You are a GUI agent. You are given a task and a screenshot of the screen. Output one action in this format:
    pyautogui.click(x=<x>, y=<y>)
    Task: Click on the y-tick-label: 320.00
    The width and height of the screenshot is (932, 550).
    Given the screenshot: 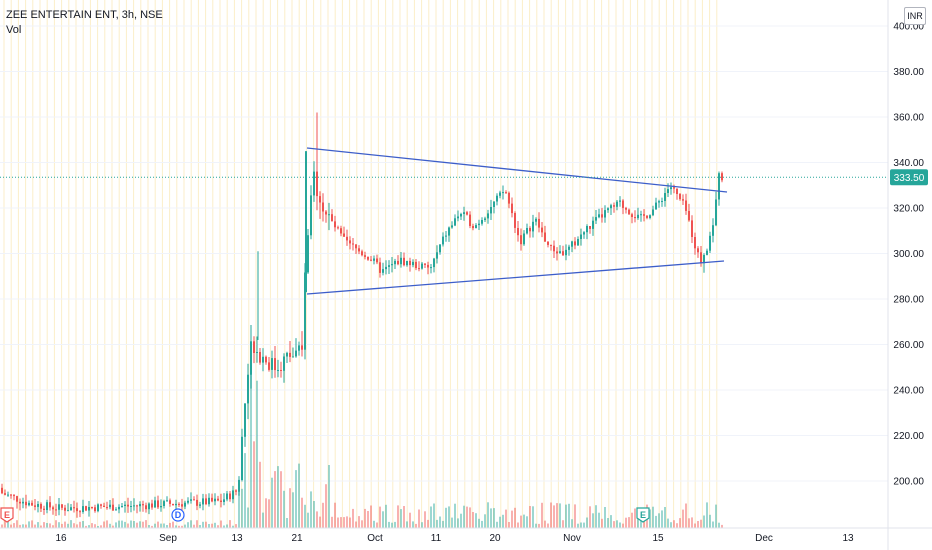 What is the action you would take?
    pyautogui.click(x=908, y=209)
    